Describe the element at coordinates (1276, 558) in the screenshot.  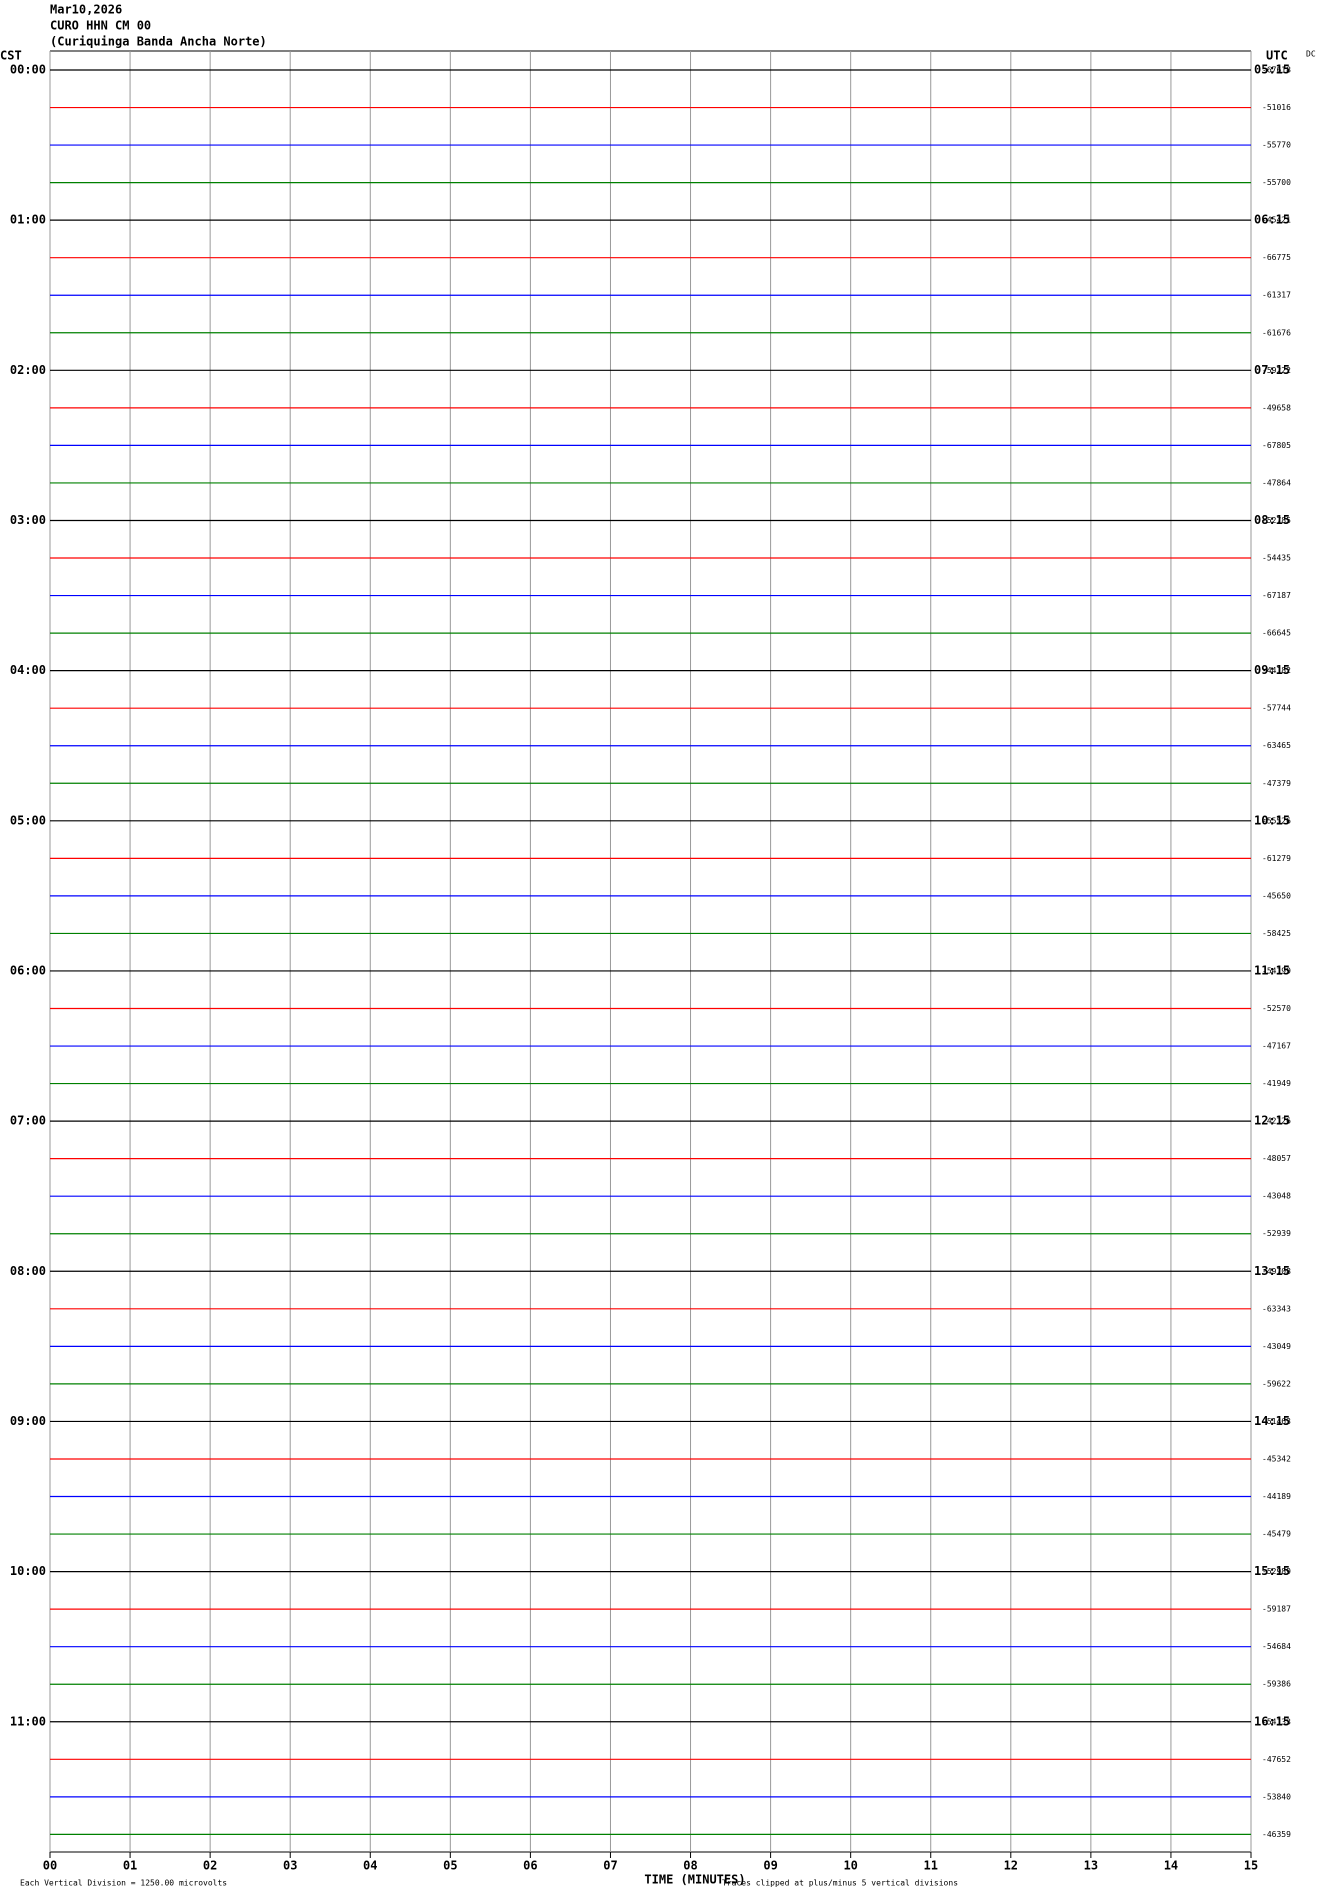
I see `dc-value: -54435` at that location.